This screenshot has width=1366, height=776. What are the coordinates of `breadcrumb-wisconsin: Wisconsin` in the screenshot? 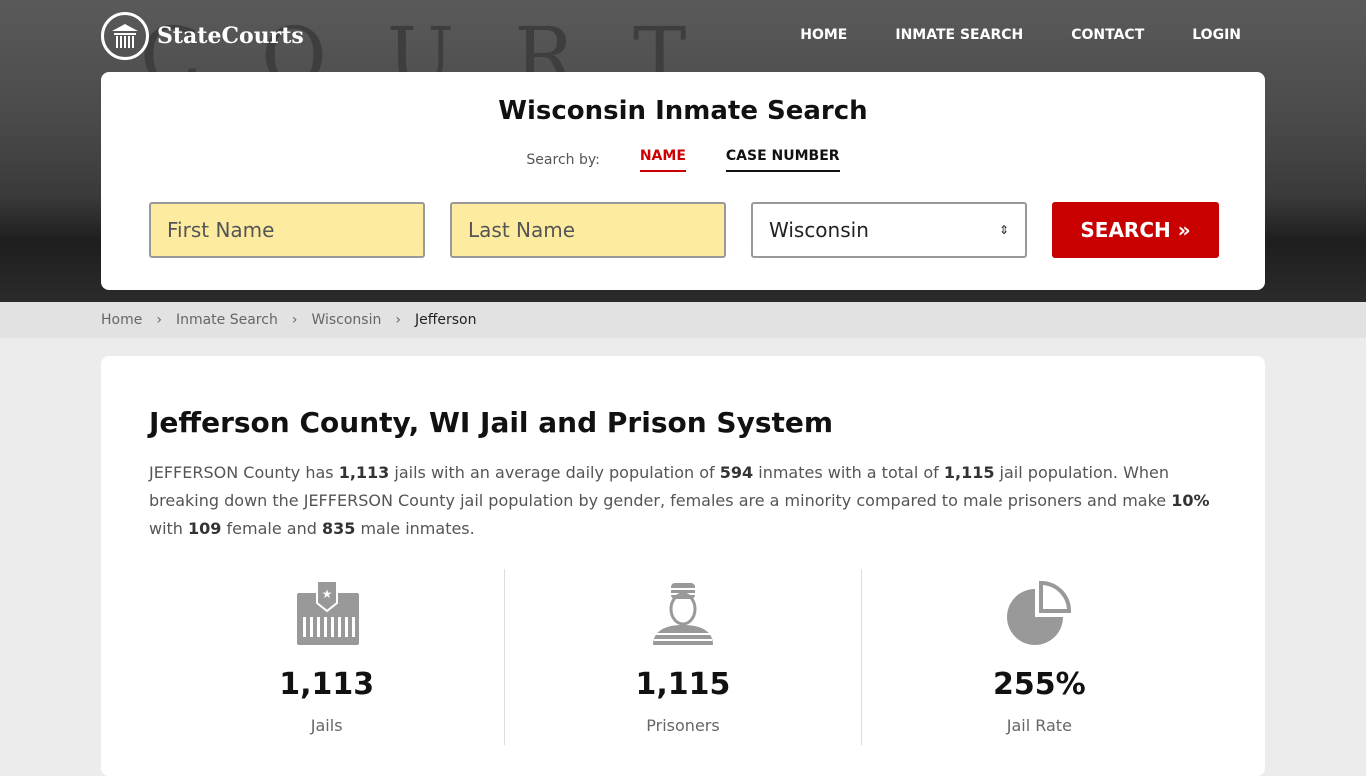 It's located at (346, 320).